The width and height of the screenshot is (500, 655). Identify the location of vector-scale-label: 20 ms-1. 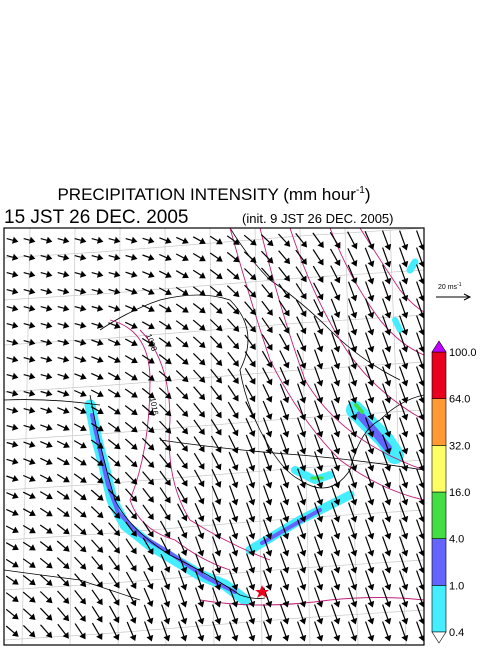
(450, 286).